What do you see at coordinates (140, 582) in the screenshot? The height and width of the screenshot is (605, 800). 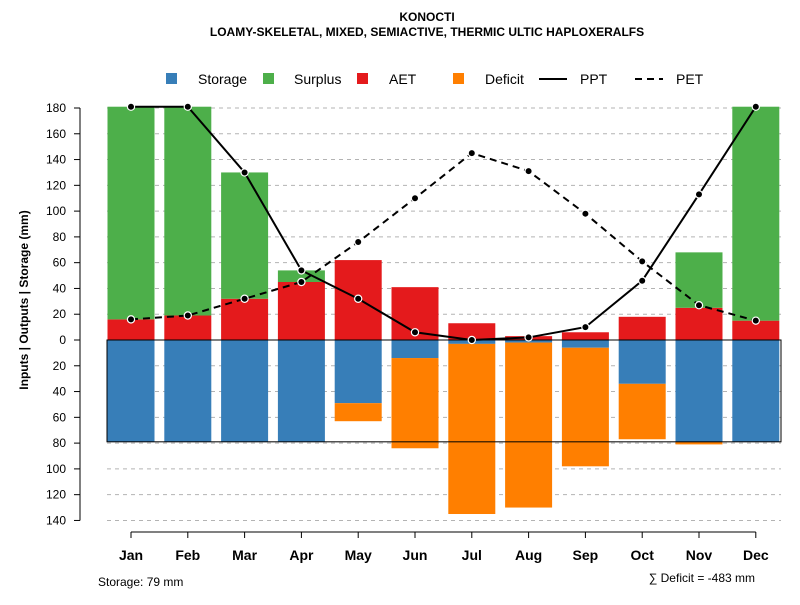 I see `footer-storage: Storage: 79 mm` at bounding box center [140, 582].